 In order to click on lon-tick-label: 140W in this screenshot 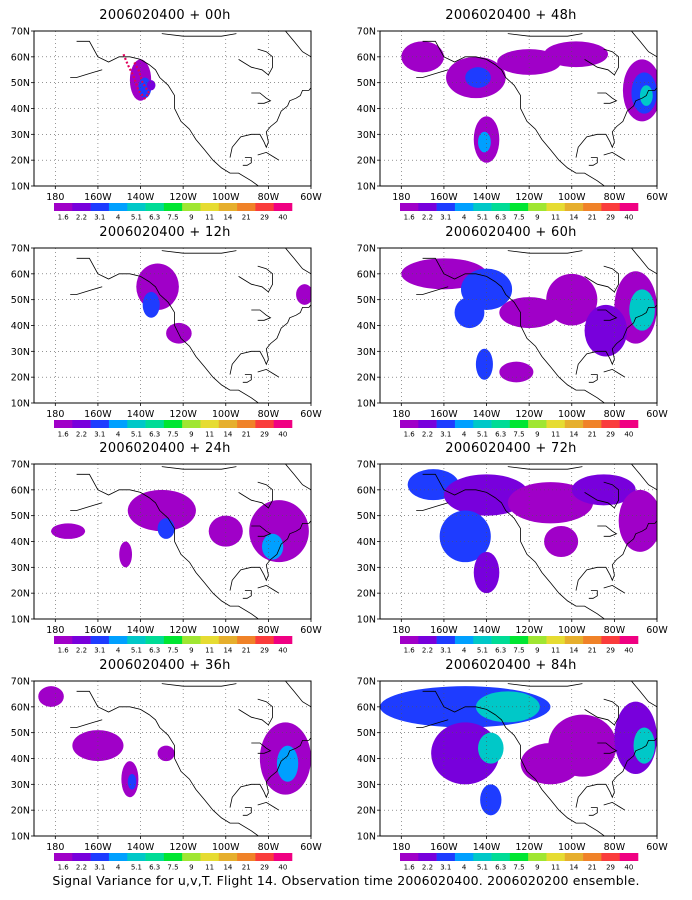, I will do `click(141, 197)`.